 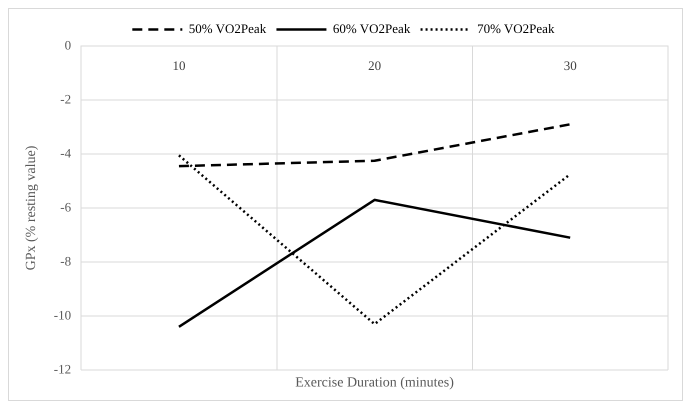 I want to click on y-axis-title: GPx (% resting value), so click(x=32, y=207).